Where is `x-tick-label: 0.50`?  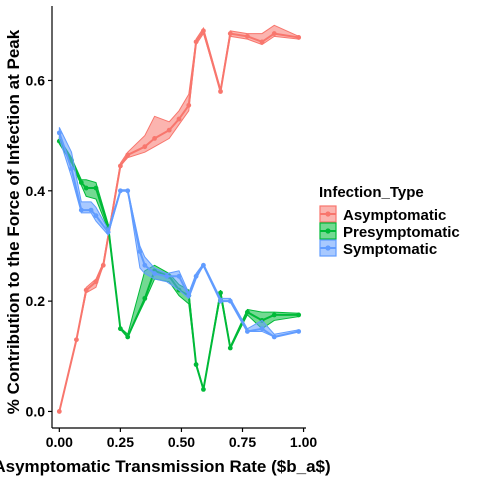
x-tick-label: 0.50 is located at coordinates (181, 442).